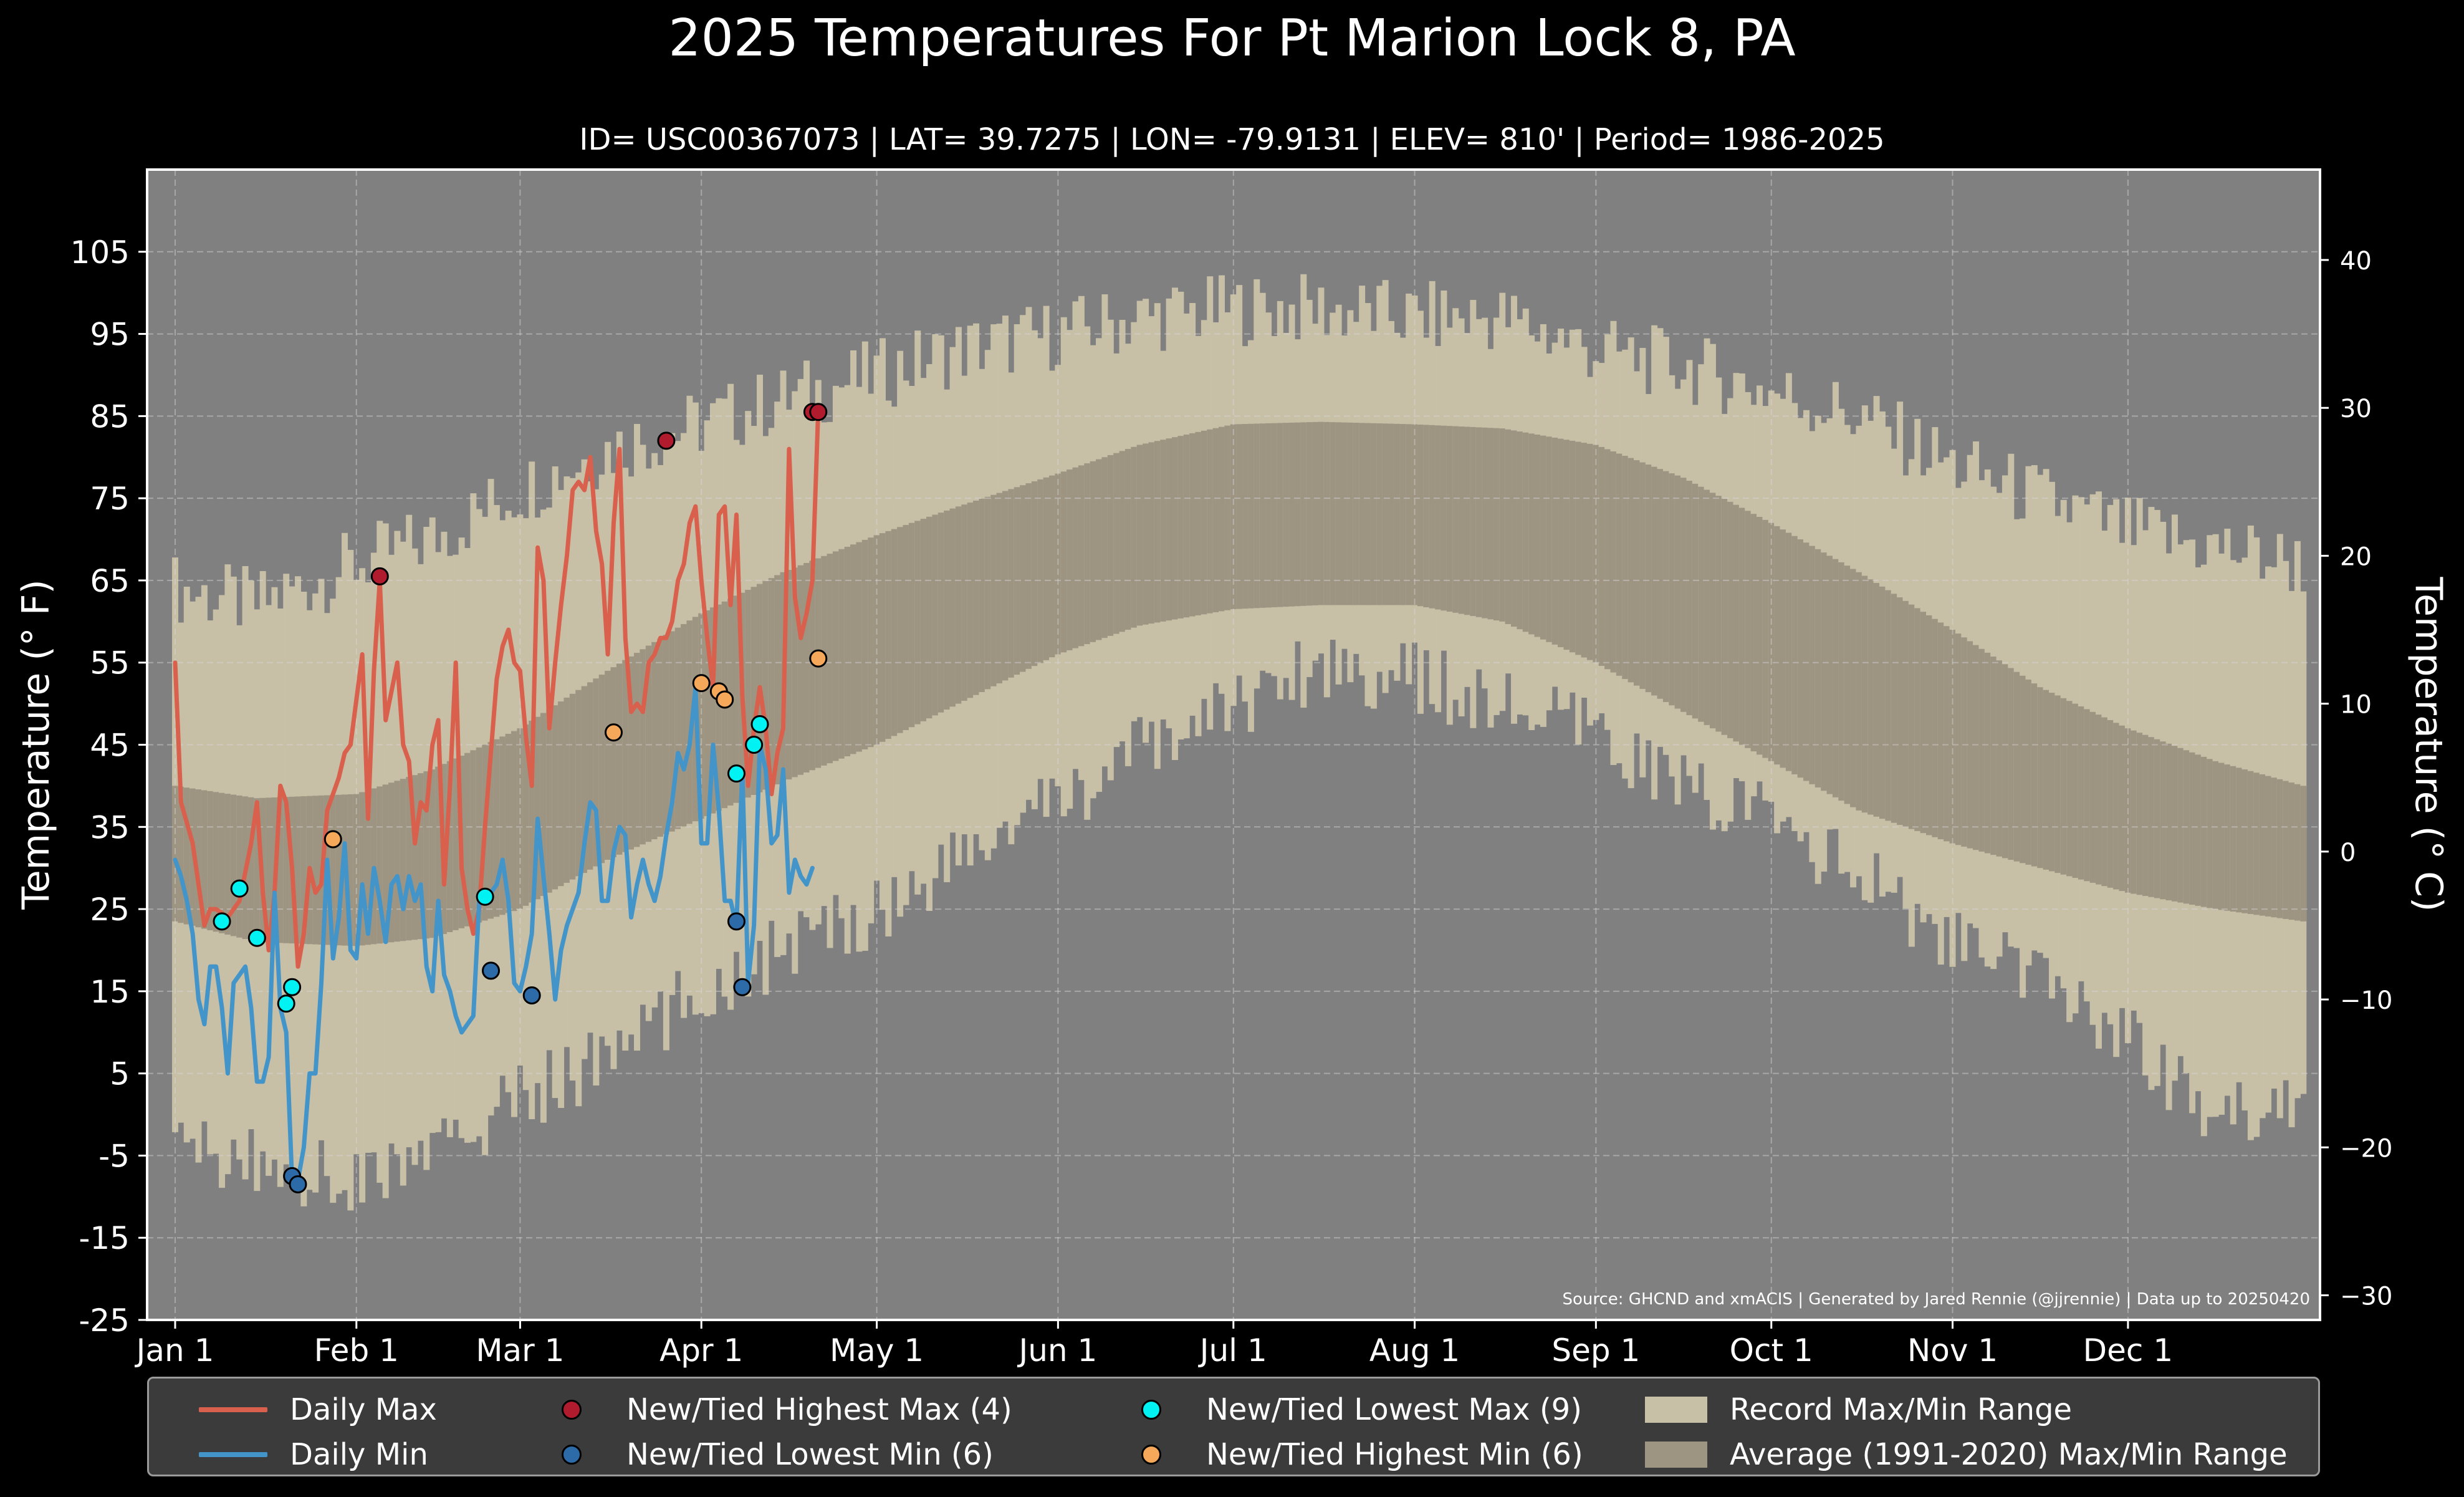 This screenshot has height=1497, width=2464. What do you see at coordinates (2348, 853) in the screenshot?
I see `y-tick-label-right: 0` at bounding box center [2348, 853].